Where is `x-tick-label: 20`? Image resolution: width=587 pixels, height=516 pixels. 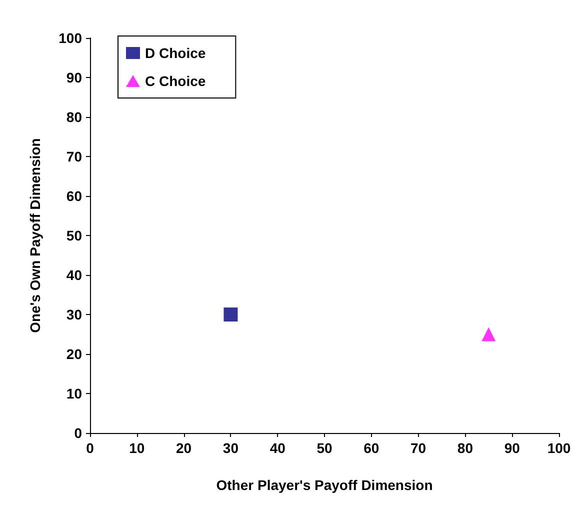
x-tick-label: 20 is located at coordinates (184, 448).